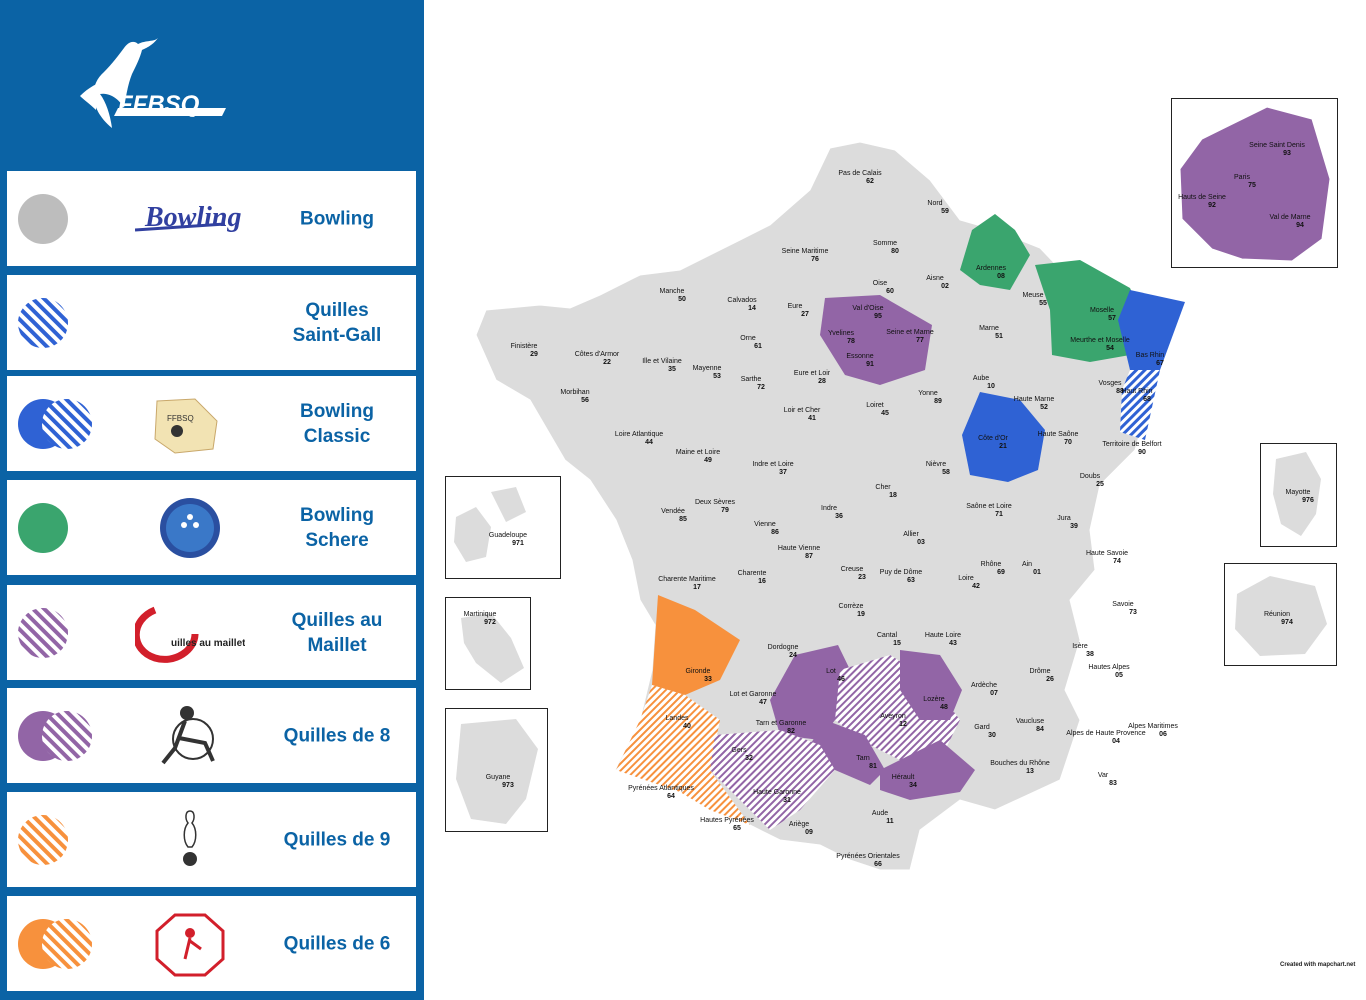 This screenshot has width=1366, height=1000. I want to click on inset-label: Paris 75, so click(1245, 181).